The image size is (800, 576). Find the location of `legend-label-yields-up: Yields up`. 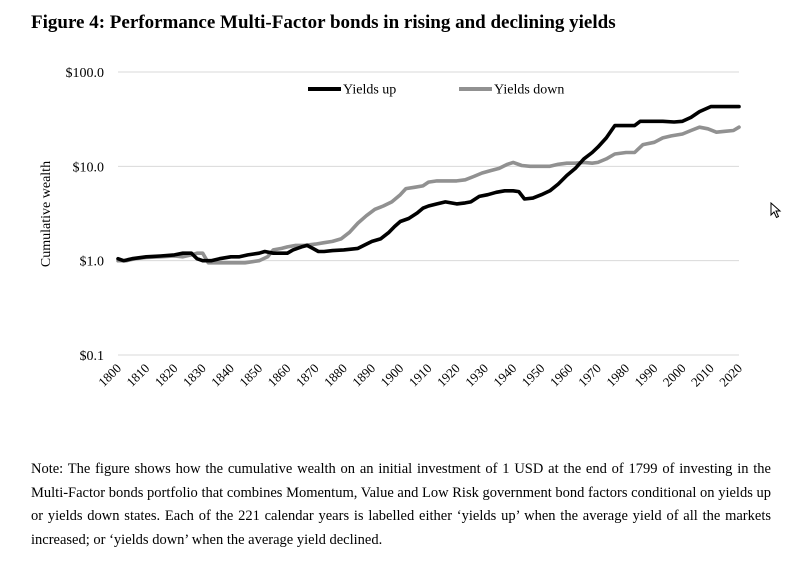

legend-label-yields-up: Yields up is located at coordinates (369, 90).